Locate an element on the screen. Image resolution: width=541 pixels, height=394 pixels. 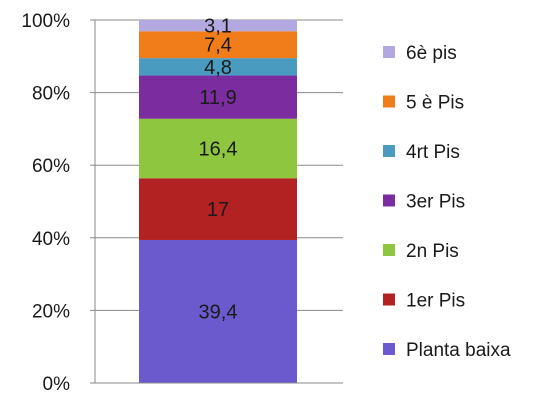
legend-label: 6è pis is located at coordinates (431, 53).